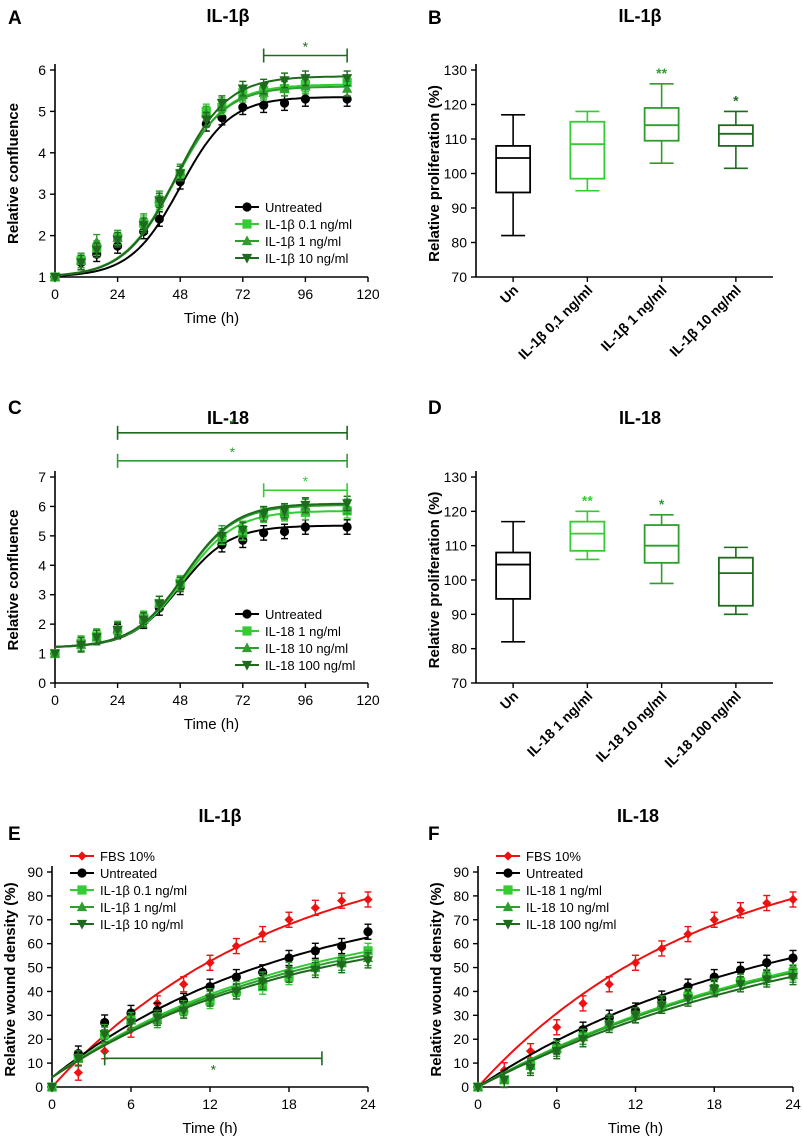 The width and height of the screenshot is (803, 1144). What do you see at coordinates (82, 890) in the screenshot?
I see `legend-marker-il-1-0-1-ng-ml` at bounding box center [82, 890].